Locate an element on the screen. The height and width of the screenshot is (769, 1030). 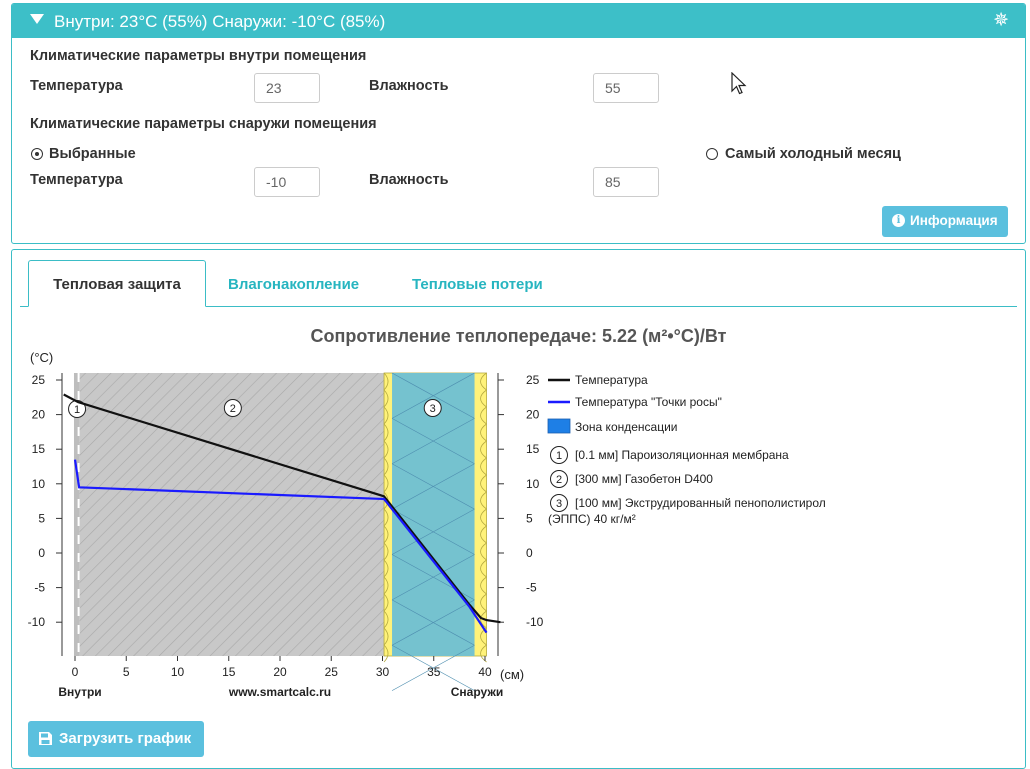
download-chart-button: Загрузить график is located at coordinates (116, 739).